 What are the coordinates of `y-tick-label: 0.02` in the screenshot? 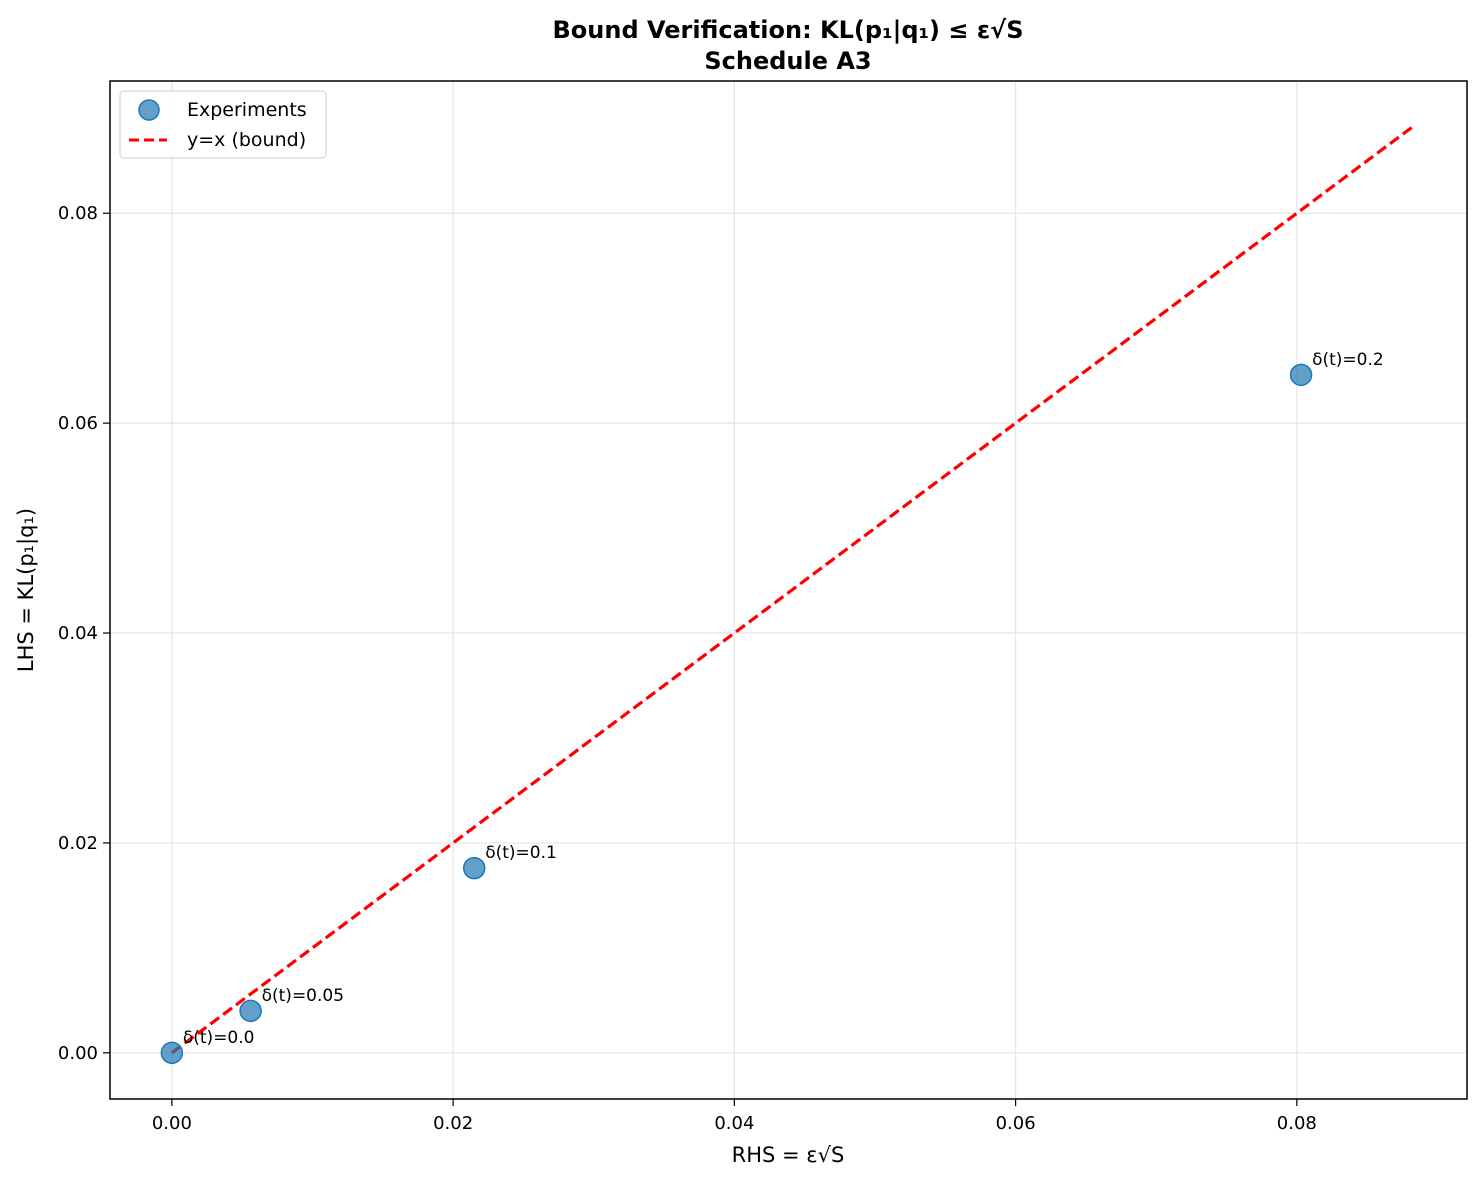 It's located at (78, 843).